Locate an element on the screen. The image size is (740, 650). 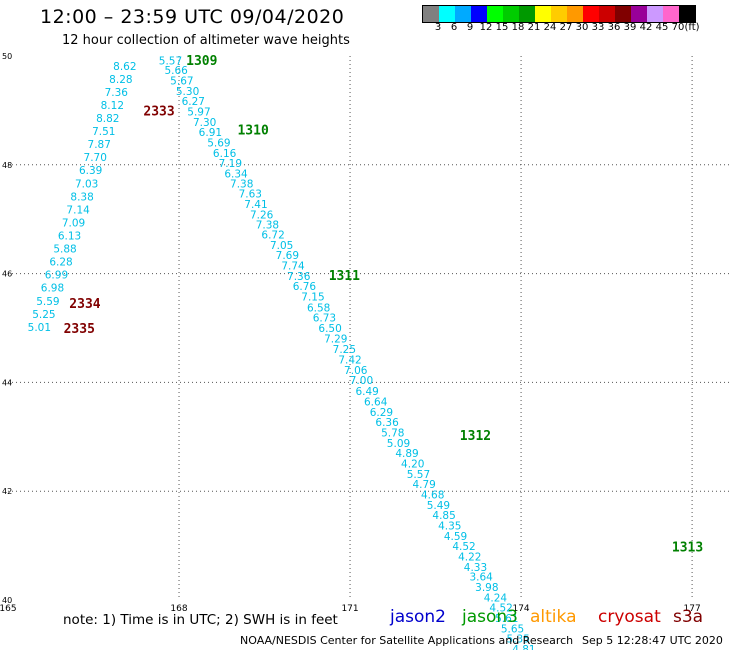
wave-height-point: 5.69 is located at coordinates (218, 143).